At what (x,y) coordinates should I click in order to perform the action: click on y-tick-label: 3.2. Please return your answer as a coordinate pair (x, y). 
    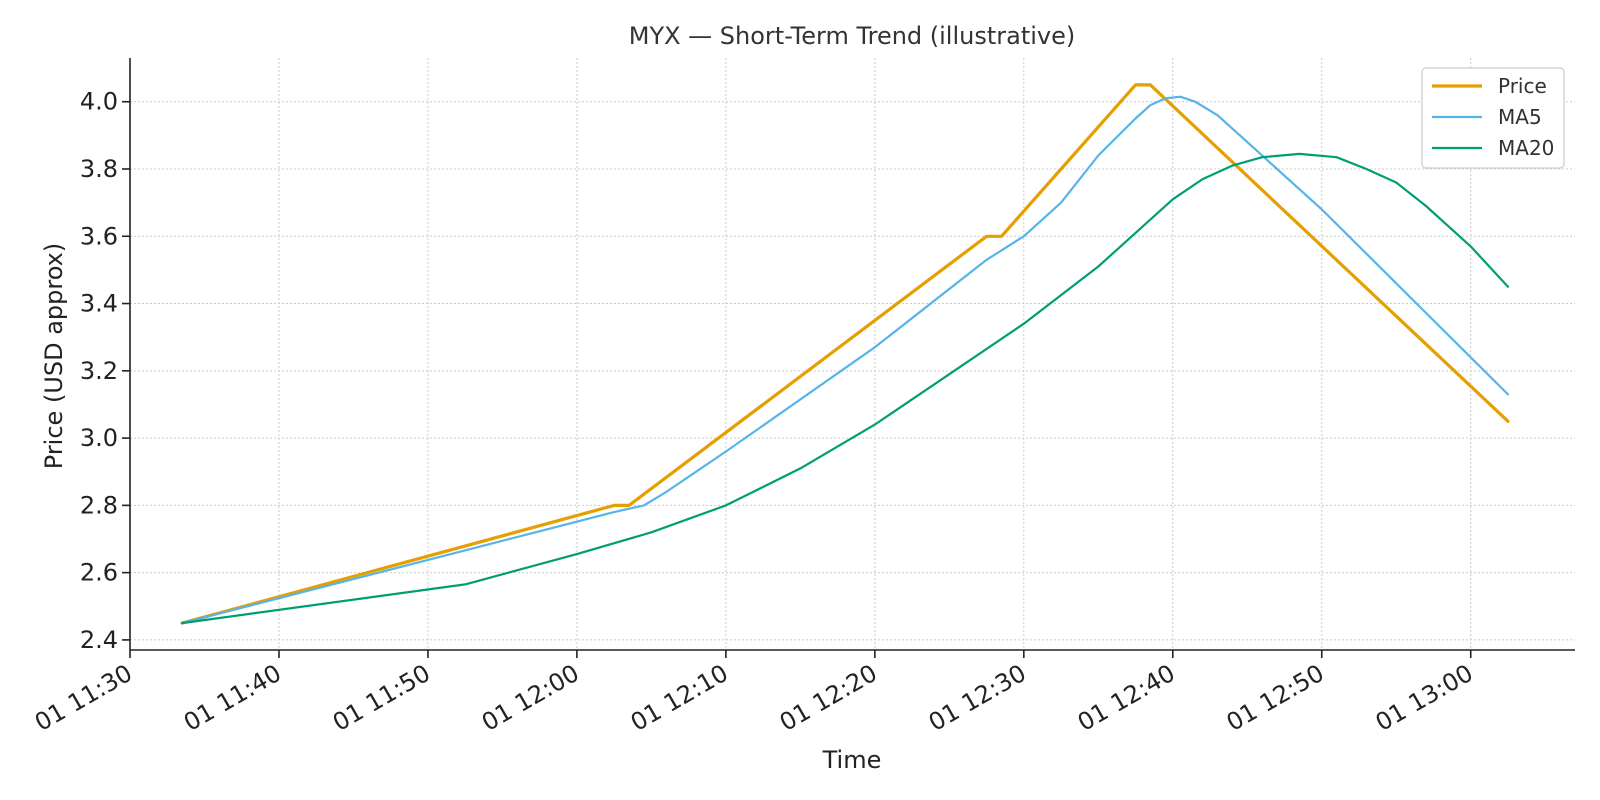
    Looking at the image, I should click on (99, 371).